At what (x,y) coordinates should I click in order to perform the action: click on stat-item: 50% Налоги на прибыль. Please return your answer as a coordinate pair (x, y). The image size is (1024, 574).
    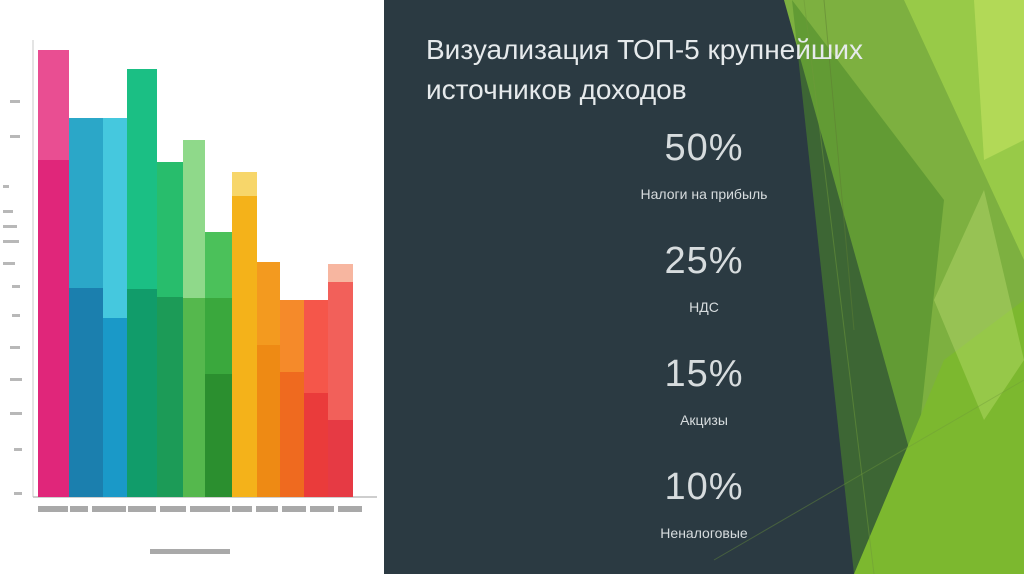
    Looking at the image, I should click on (704, 164).